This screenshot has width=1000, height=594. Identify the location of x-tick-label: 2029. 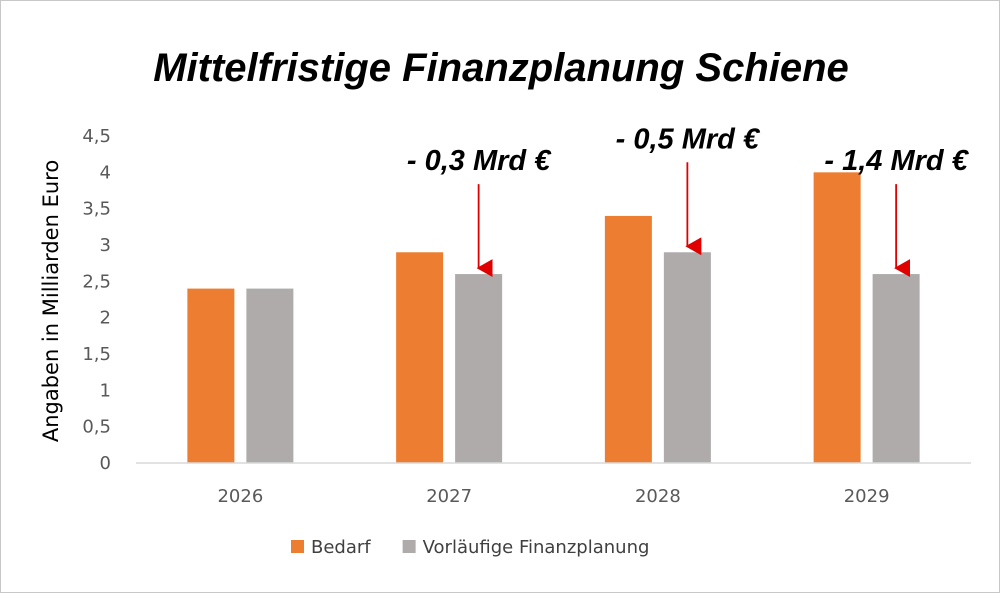
(867, 496).